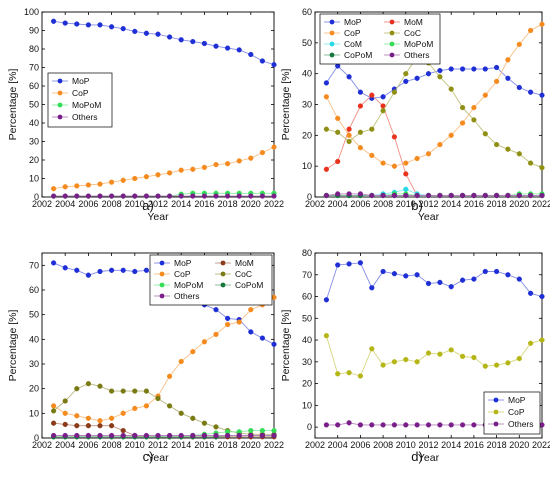 Image resolution: width=550 pixels, height=489 pixels. I want to click on series-others, so click(163, 196).